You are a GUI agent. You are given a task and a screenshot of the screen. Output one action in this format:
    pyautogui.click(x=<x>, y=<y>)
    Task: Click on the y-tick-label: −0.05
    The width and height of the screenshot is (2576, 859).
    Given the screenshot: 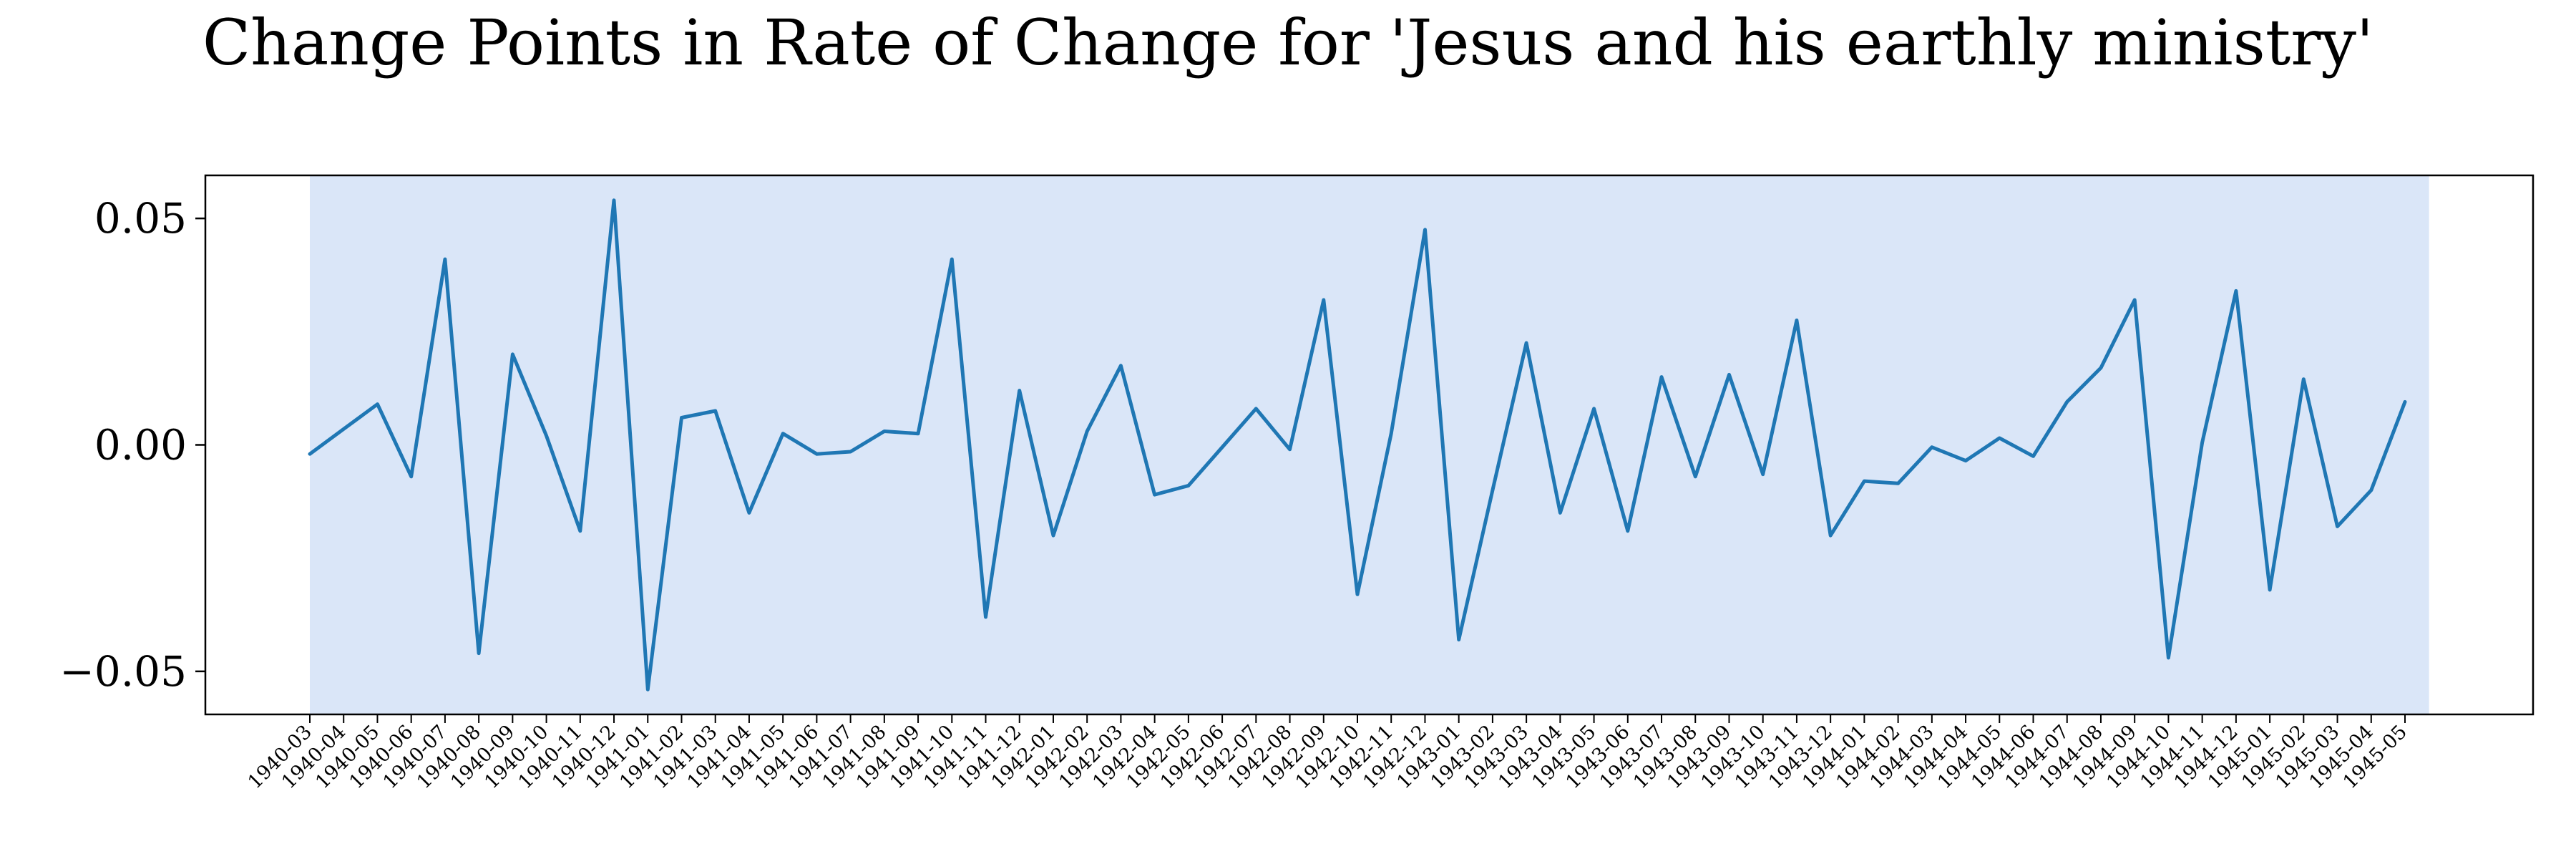 What is the action you would take?
    pyautogui.click(x=123, y=671)
    